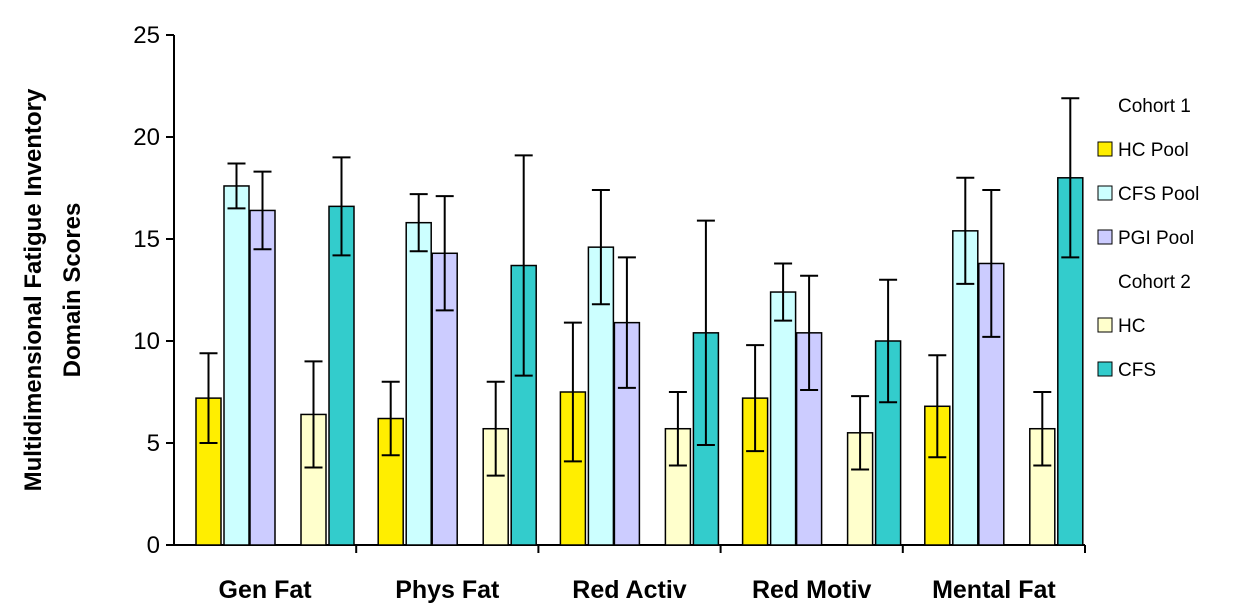  What do you see at coordinates (1137, 370) in the screenshot?
I see `legend-entry-label: CFS` at bounding box center [1137, 370].